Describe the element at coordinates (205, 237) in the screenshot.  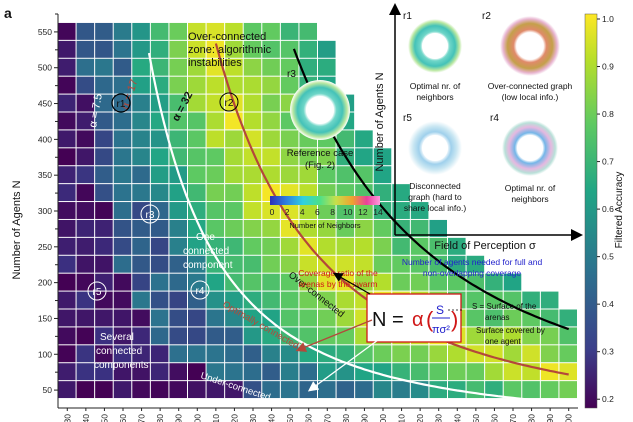
I see `zone-one-1: One` at that location.